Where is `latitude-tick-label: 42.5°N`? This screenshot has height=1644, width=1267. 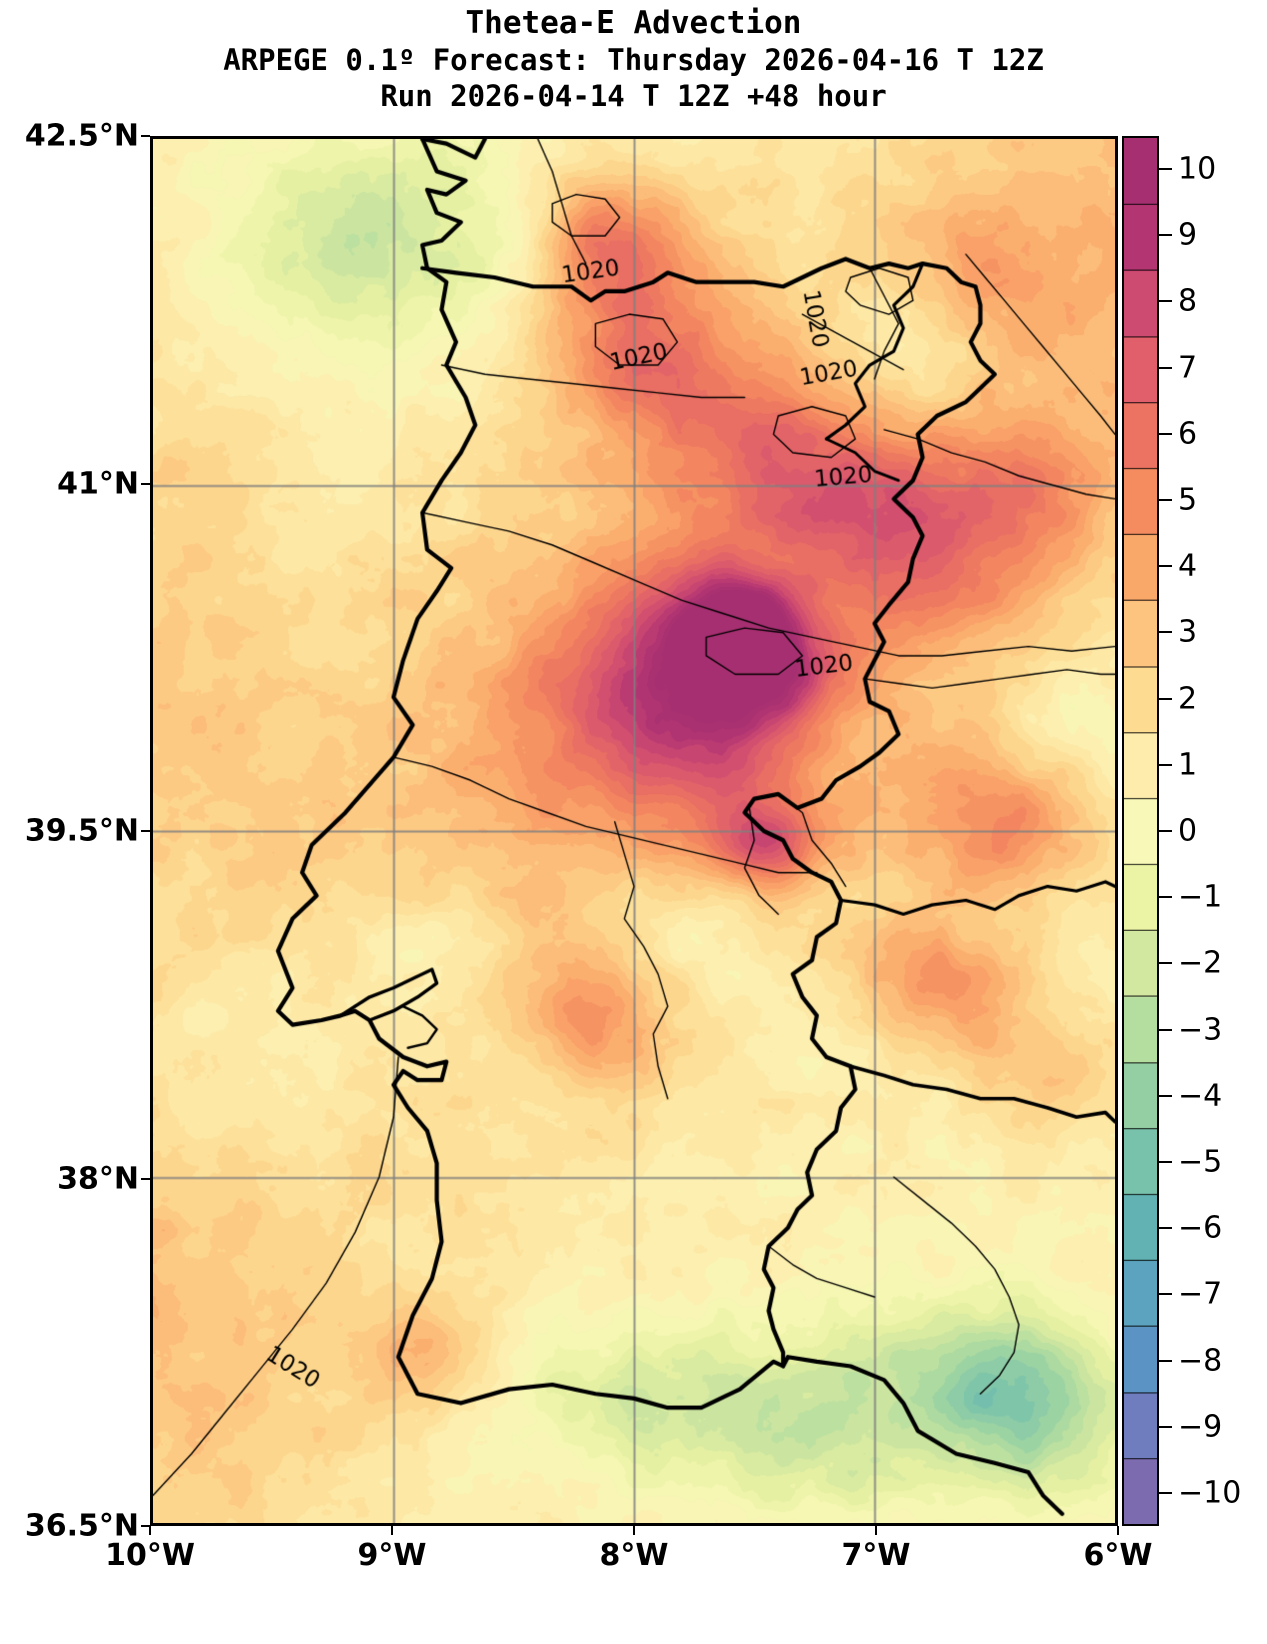 latitude-tick-label: 42.5°N is located at coordinates (81, 136).